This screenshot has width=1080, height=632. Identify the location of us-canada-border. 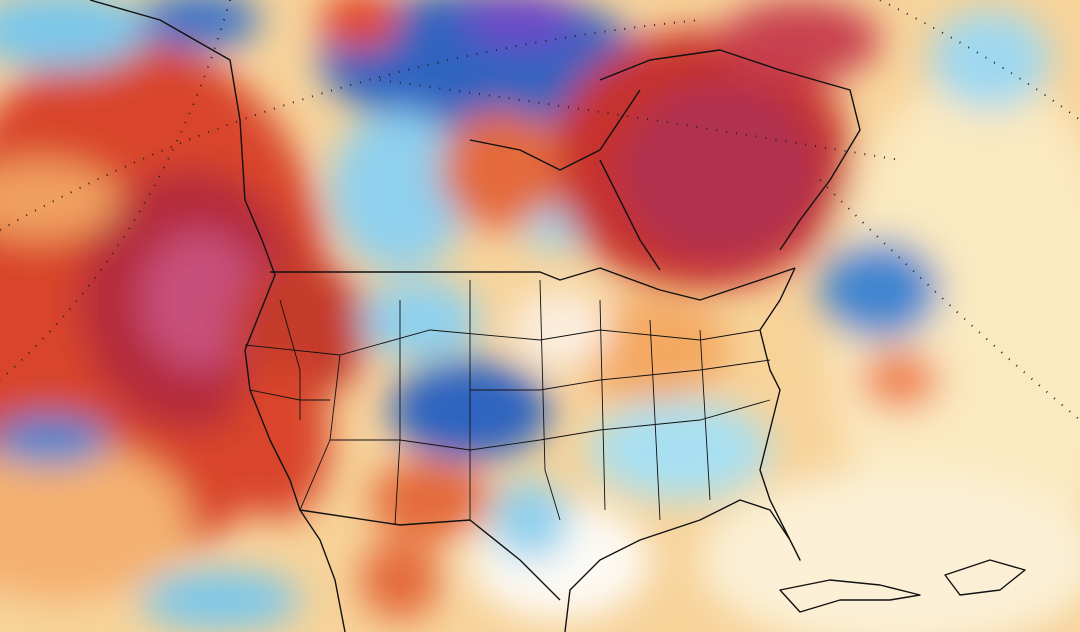
(533, 284).